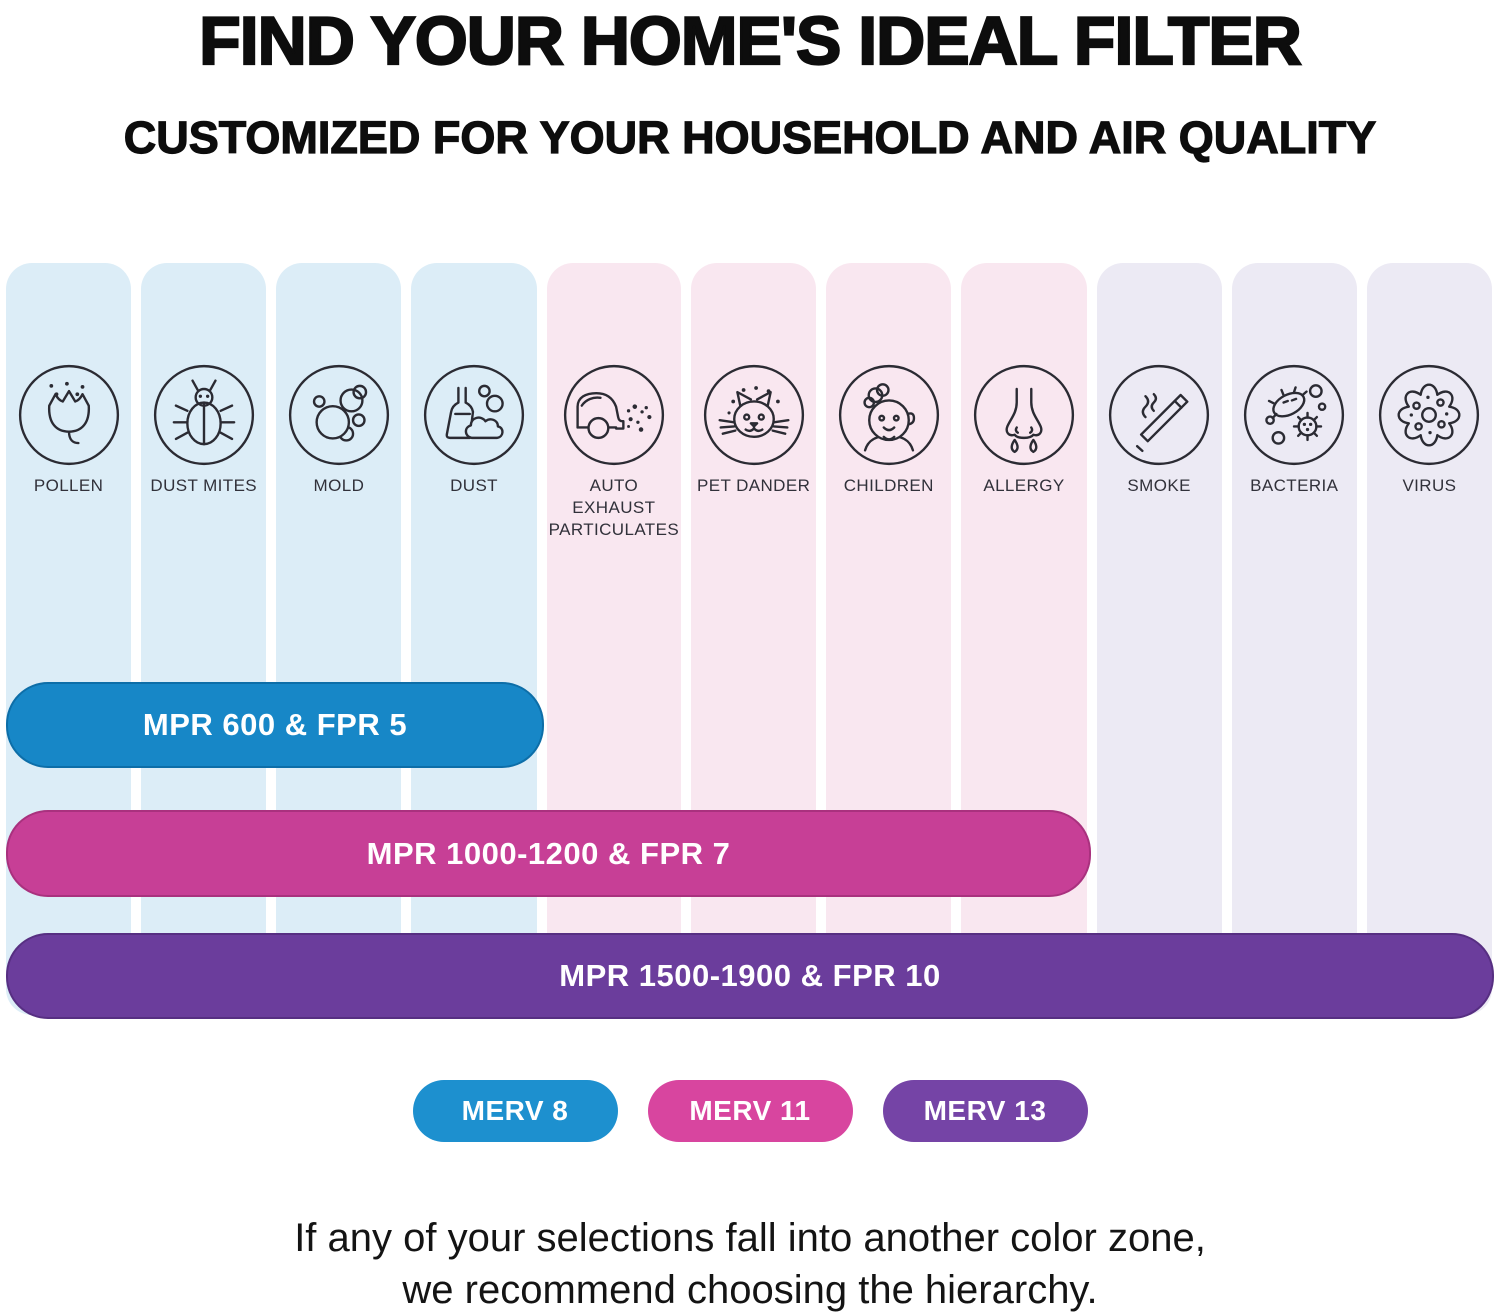 This screenshot has height=1316, width=1500. What do you see at coordinates (1294, 639) in the screenshot?
I see `pollutant-column-bacteria: BACTERIA` at bounding box center [1294, 639].